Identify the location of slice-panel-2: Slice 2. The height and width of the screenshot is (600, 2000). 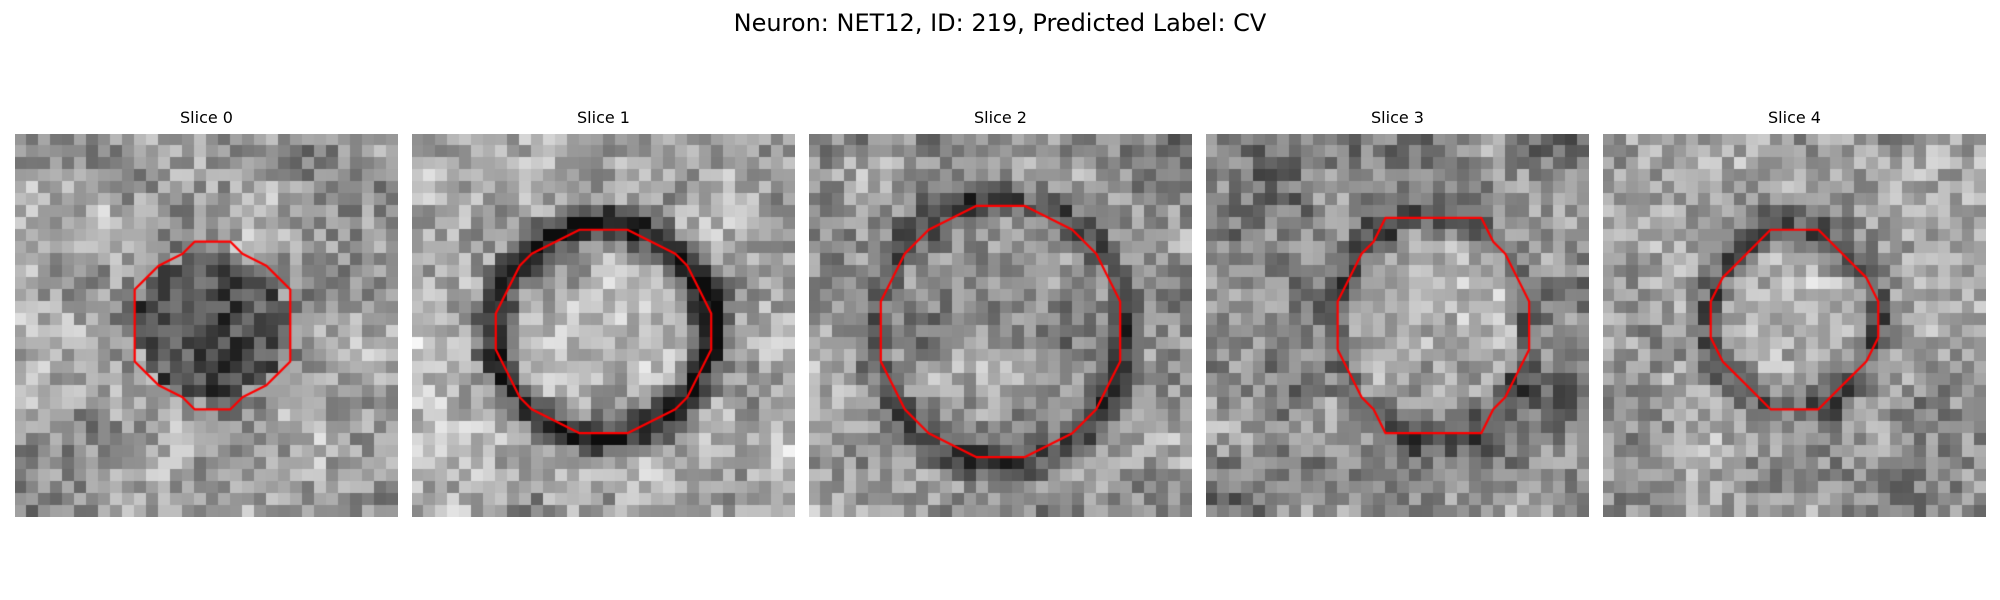
(1000, 312).